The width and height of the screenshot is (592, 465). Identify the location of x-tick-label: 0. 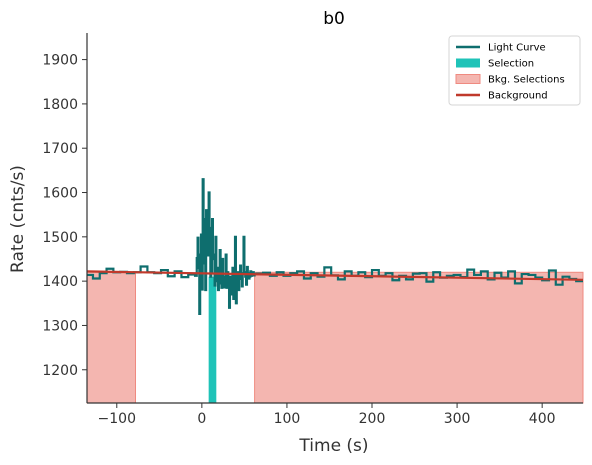
(201, 419).